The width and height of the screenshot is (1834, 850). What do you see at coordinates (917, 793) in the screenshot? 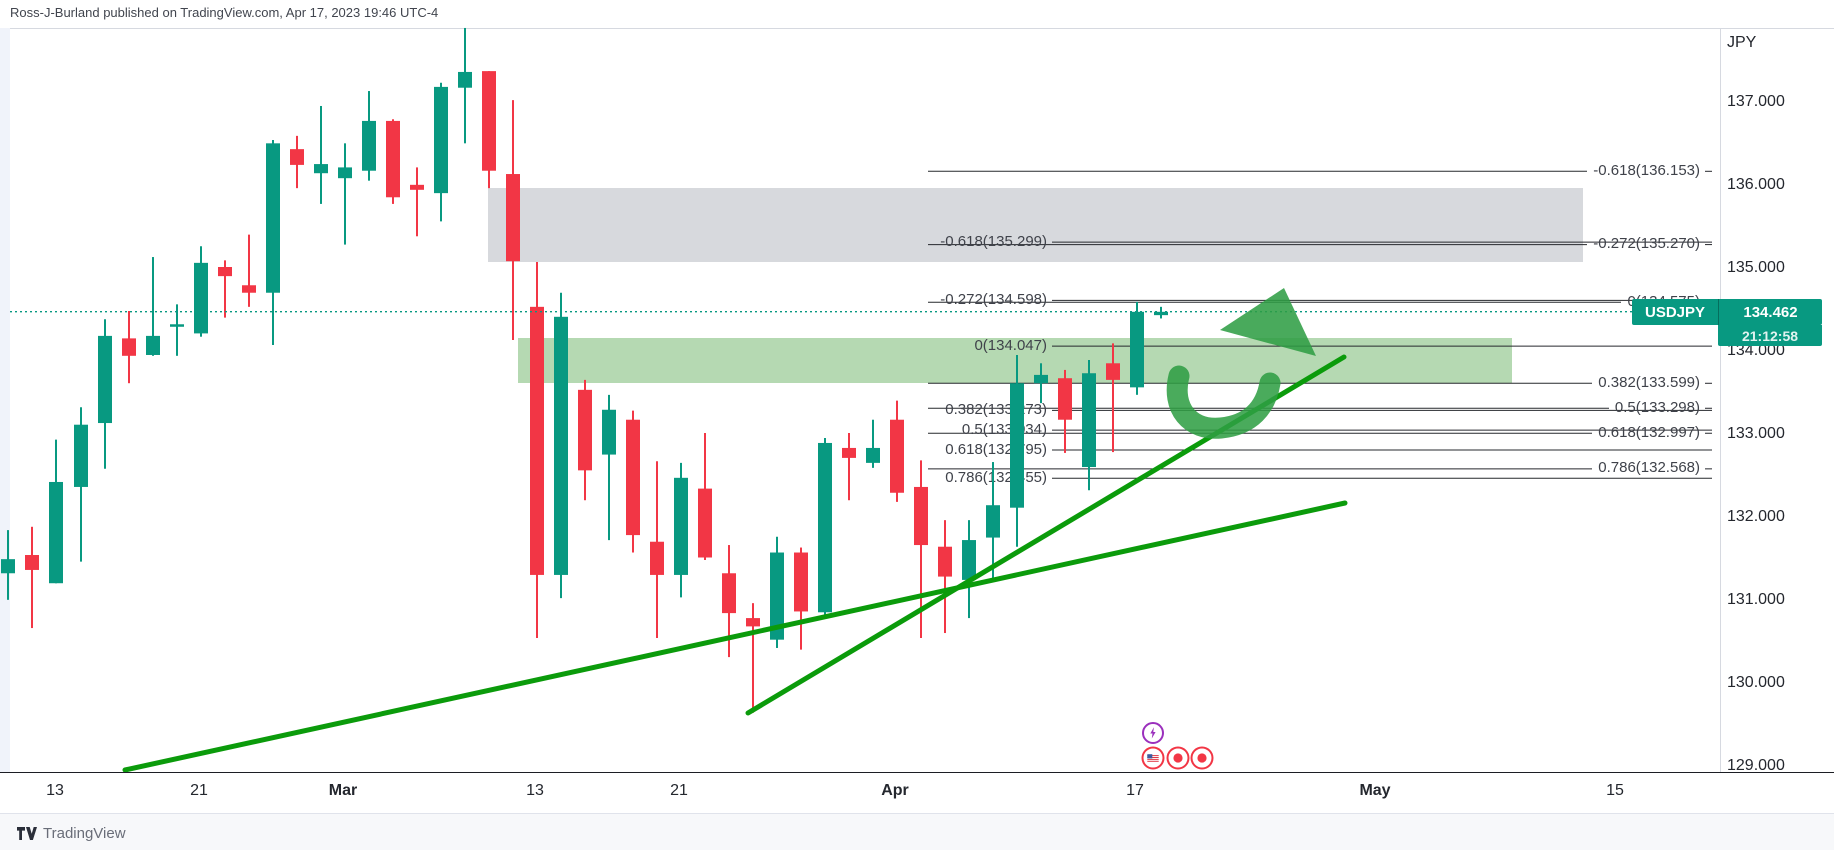
I see `time-axis: 13 21 Mar 13 21 Apr 17 May 15` at bounding box center [917, 793].